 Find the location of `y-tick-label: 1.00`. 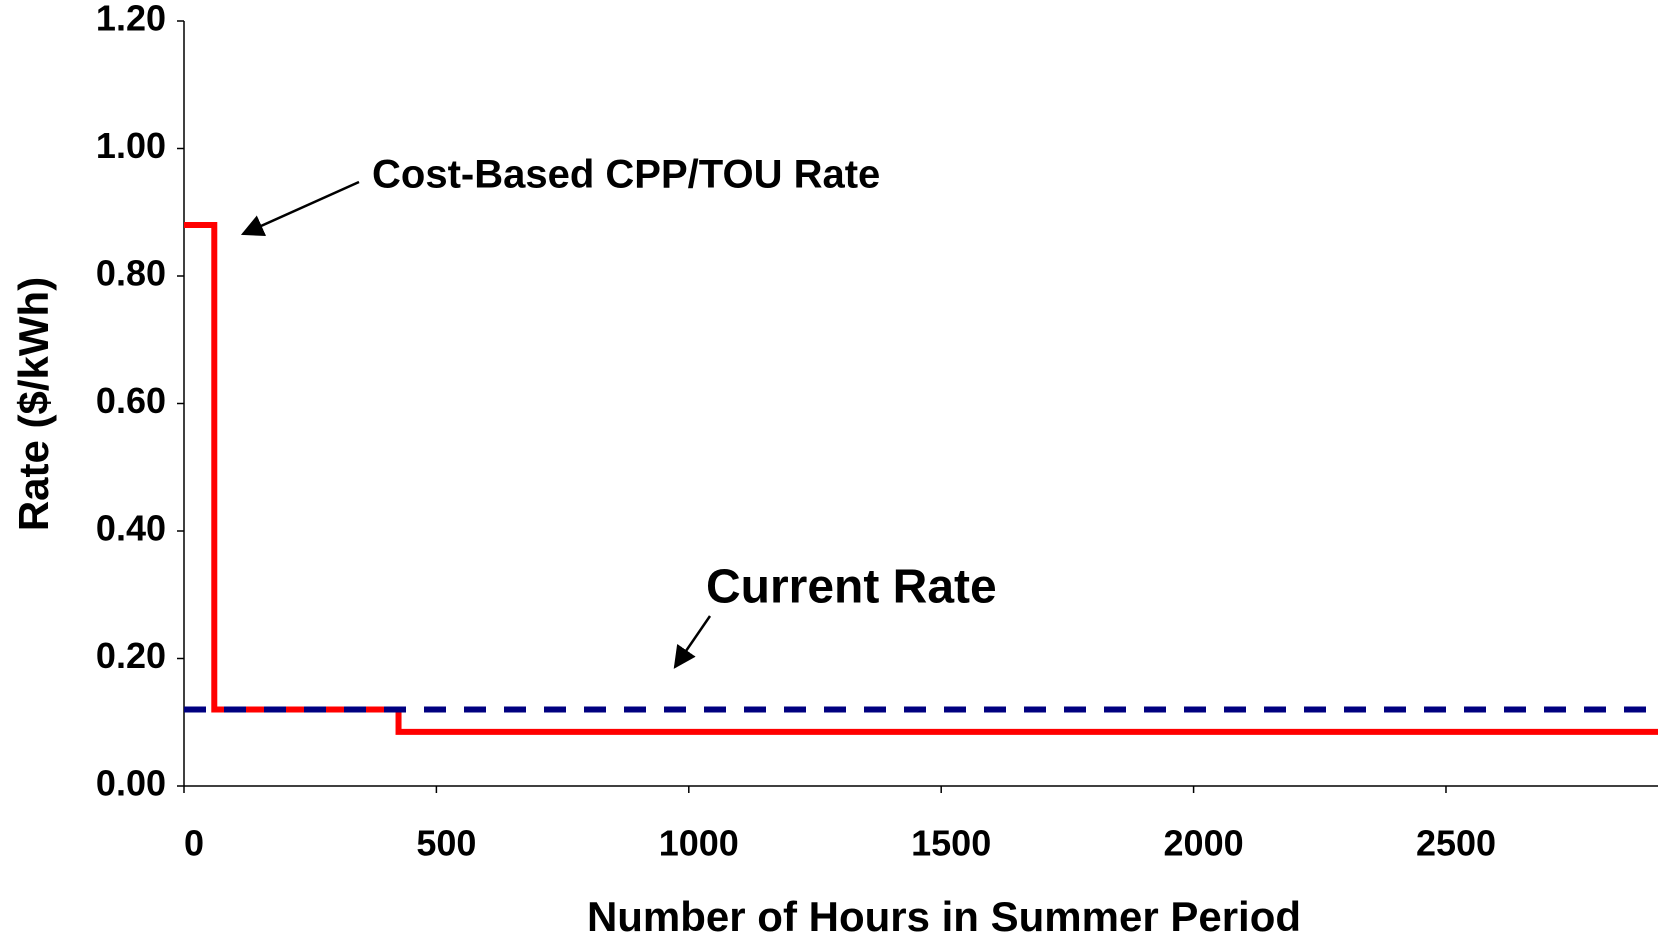

y-tick-label: 1.00 is located at coordinates (131, 145).